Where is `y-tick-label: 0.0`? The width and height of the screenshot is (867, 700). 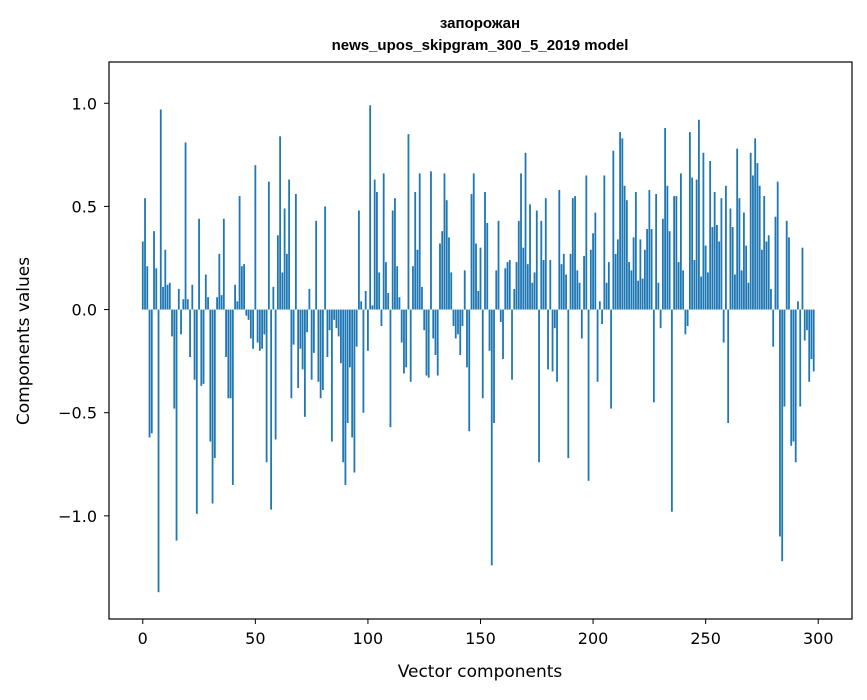 y-tick-label: 0.0 is located at coordinates (84, 310).